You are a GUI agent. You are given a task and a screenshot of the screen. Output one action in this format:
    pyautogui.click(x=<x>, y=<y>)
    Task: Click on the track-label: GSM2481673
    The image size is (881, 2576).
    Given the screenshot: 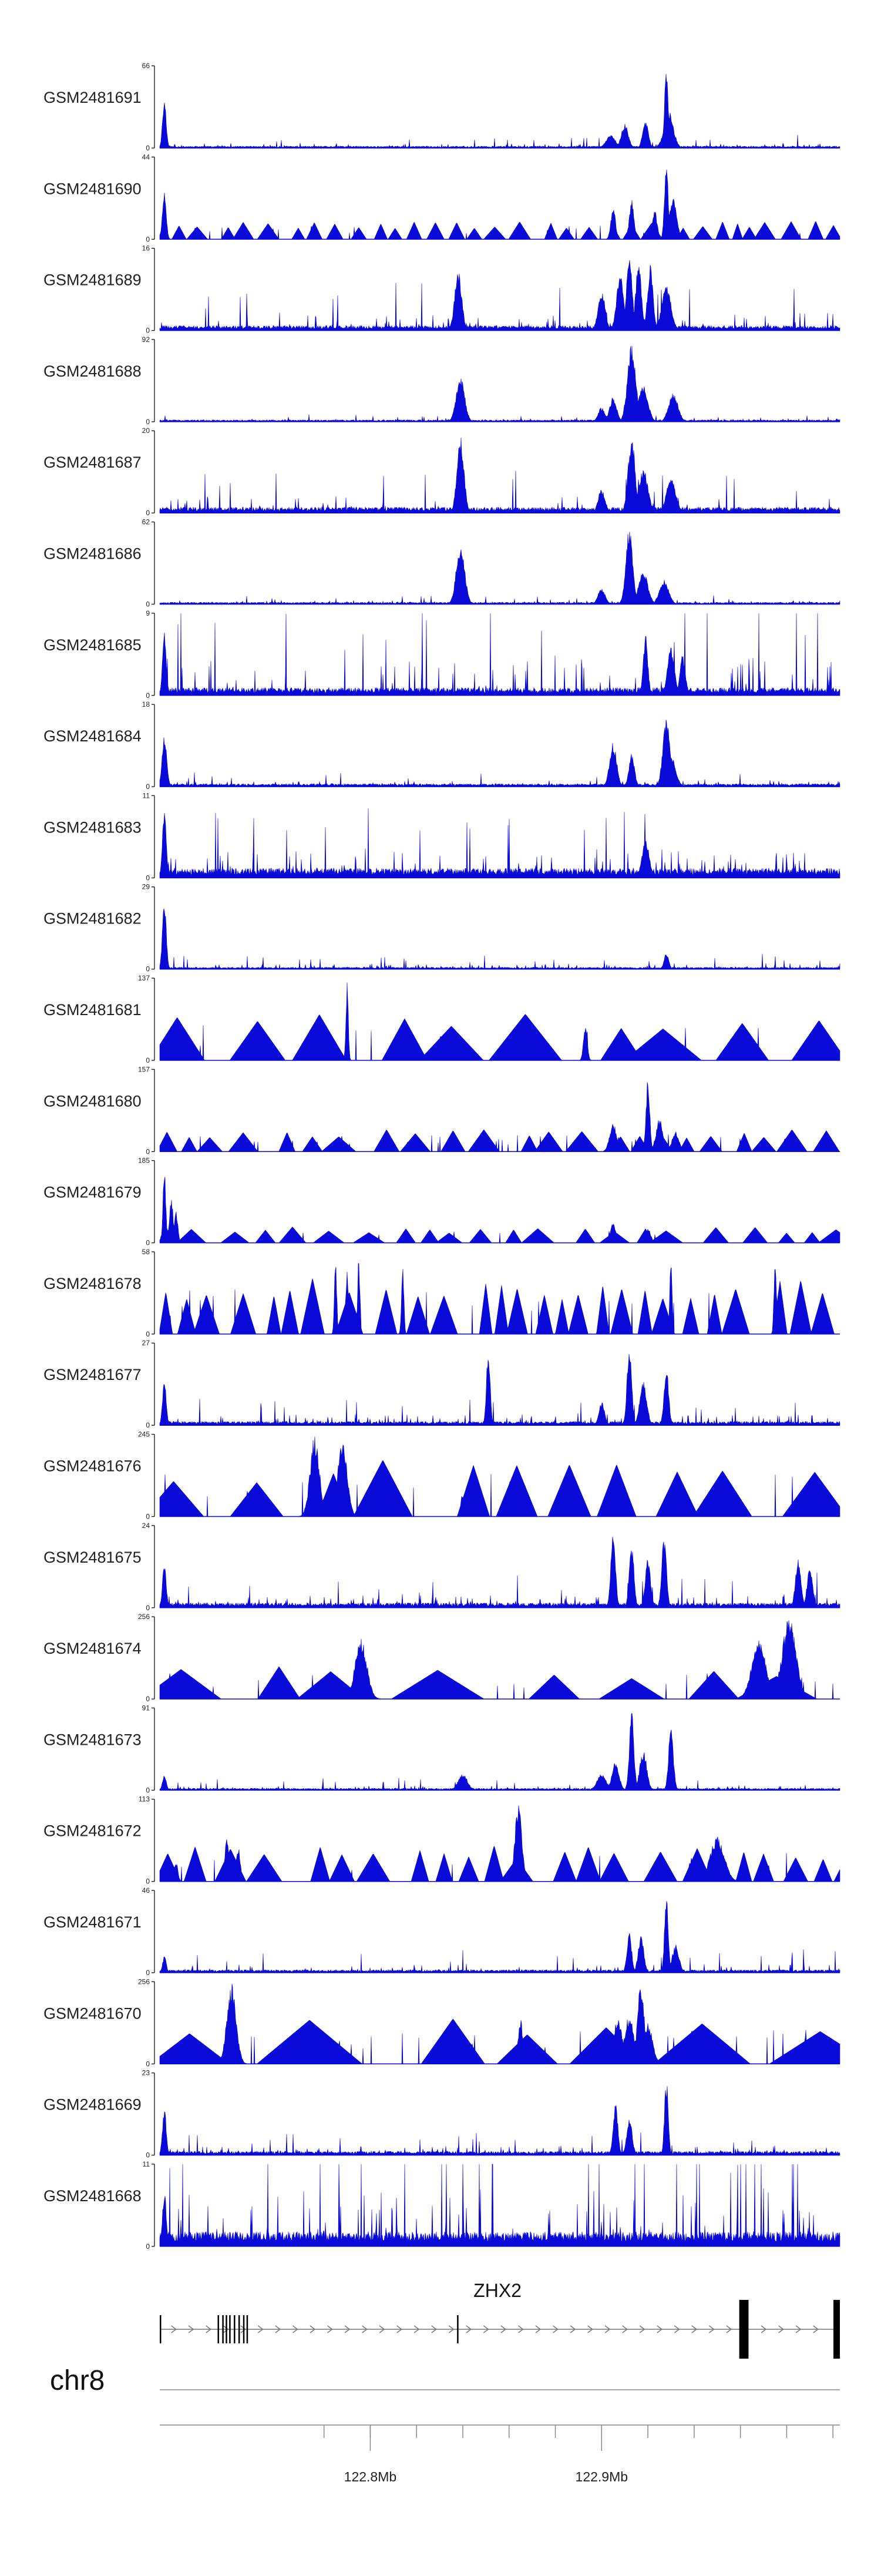 What is the action you would take?
    pyautogui.click(x=93, y=1739)
    